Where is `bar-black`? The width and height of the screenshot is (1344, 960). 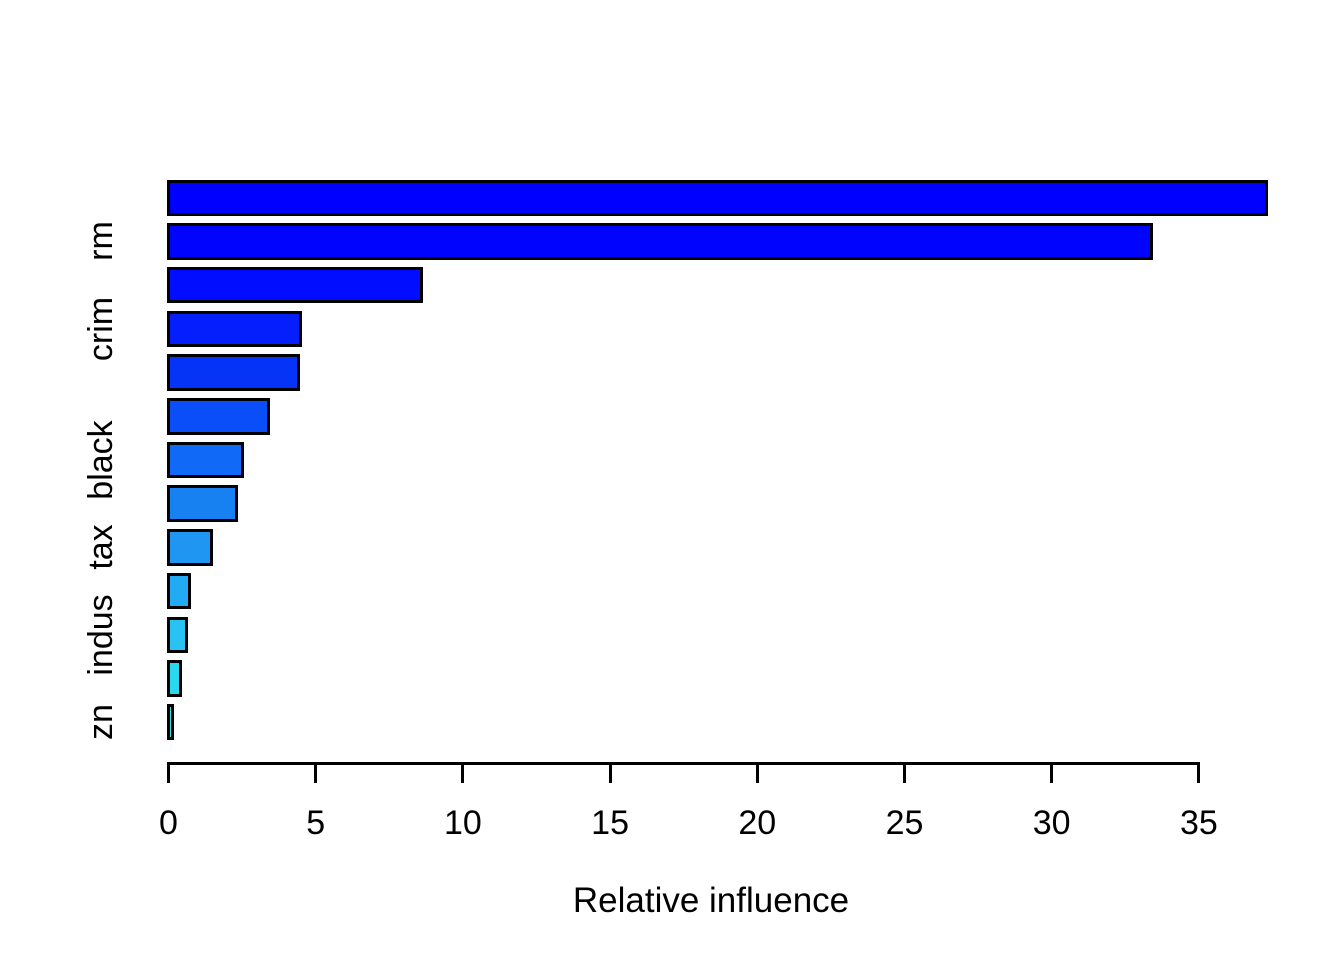 bar-black is located at coordinates (205, 460).